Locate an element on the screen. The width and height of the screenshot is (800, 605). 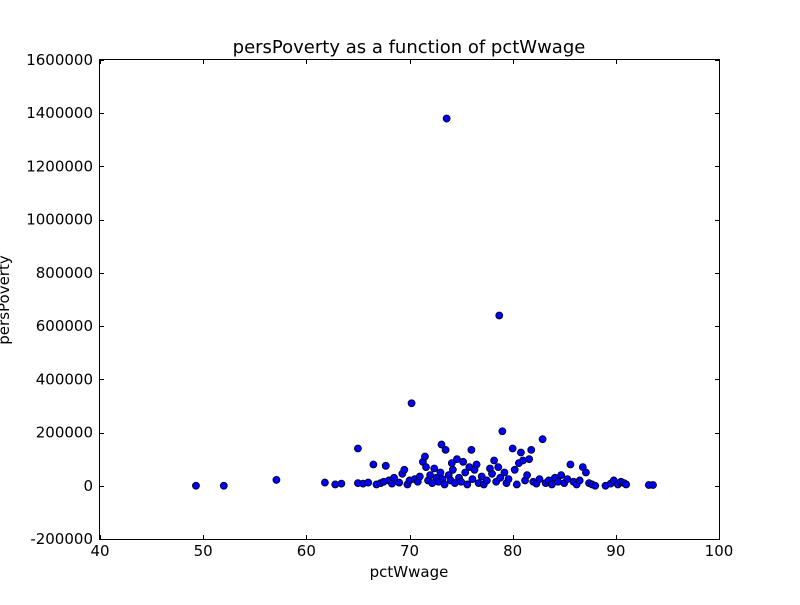
y-tick-label: 1200000 is located at coordinates (59, 166).